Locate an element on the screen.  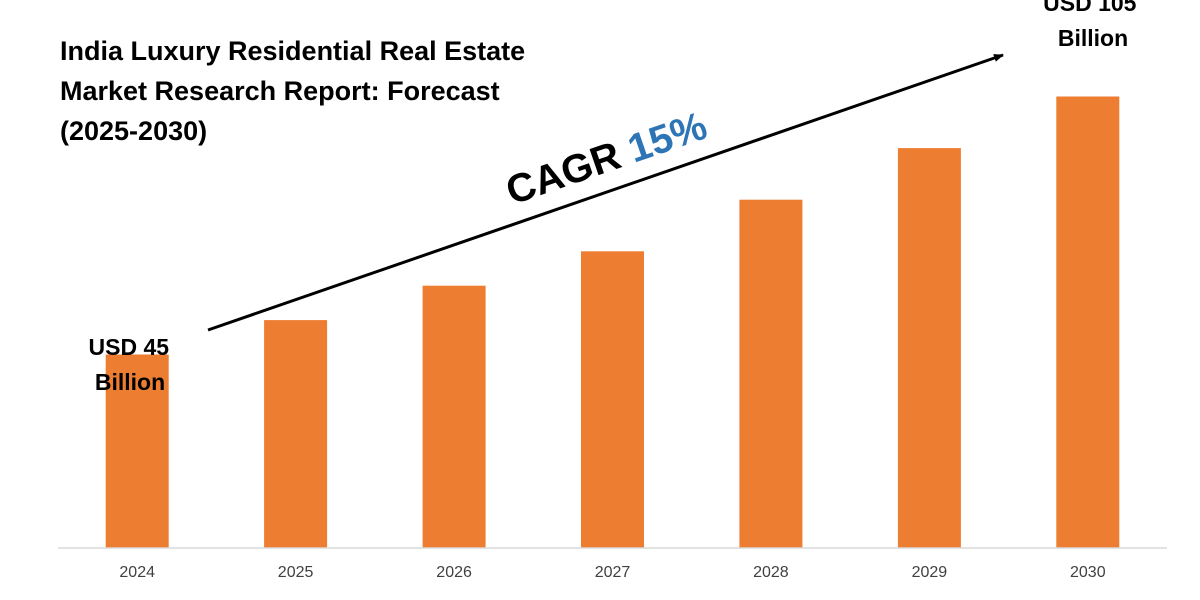
bar-2026 is located at coordinates (454, 416).